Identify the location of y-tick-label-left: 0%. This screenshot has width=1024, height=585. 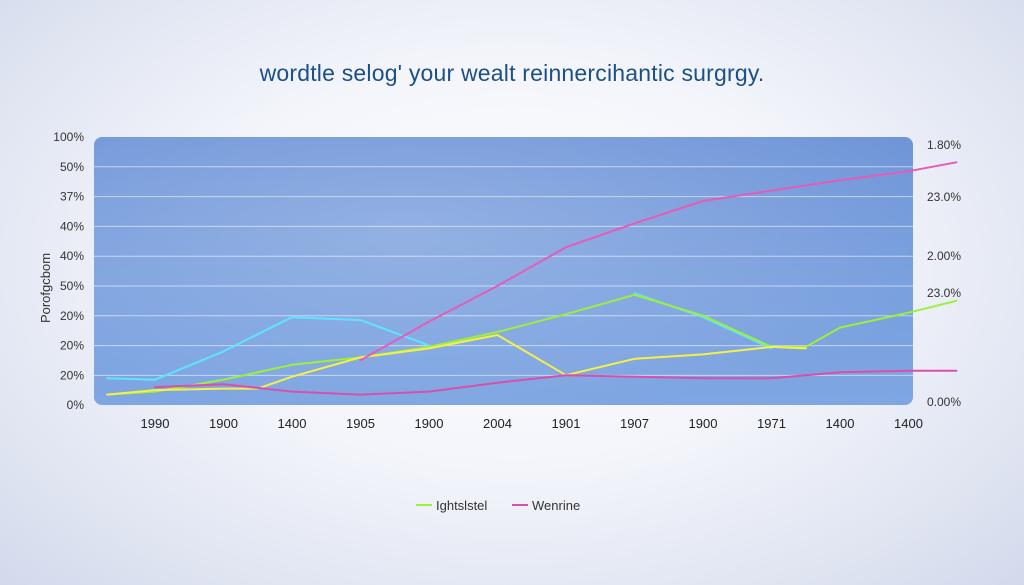
(76, 405).